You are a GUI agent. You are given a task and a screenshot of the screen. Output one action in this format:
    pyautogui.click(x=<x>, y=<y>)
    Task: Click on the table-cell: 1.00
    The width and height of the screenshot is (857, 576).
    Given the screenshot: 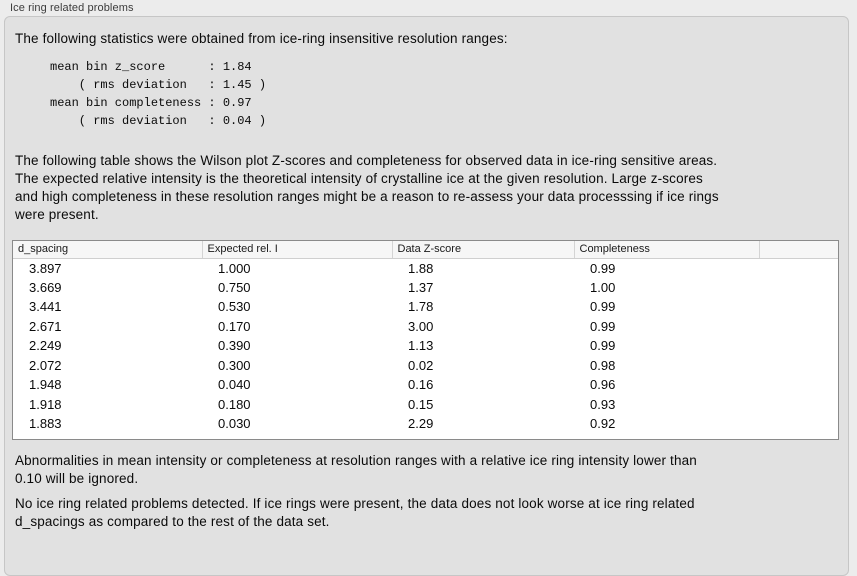 What is the action you would take?
    pyautogui.click(x=603, y=287)
    